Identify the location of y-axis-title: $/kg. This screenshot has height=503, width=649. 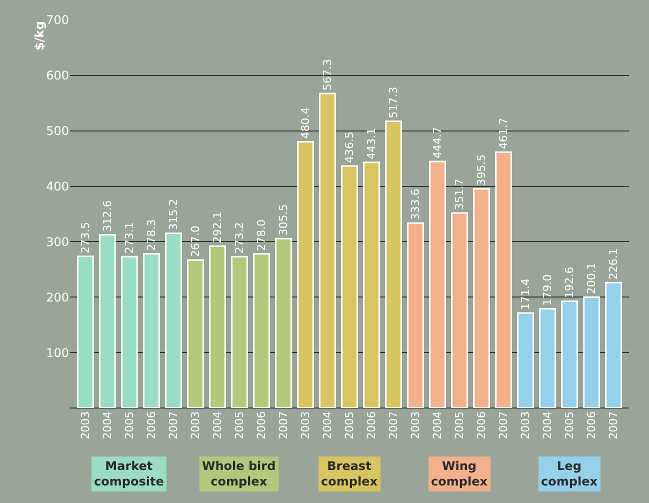
(39, 35).